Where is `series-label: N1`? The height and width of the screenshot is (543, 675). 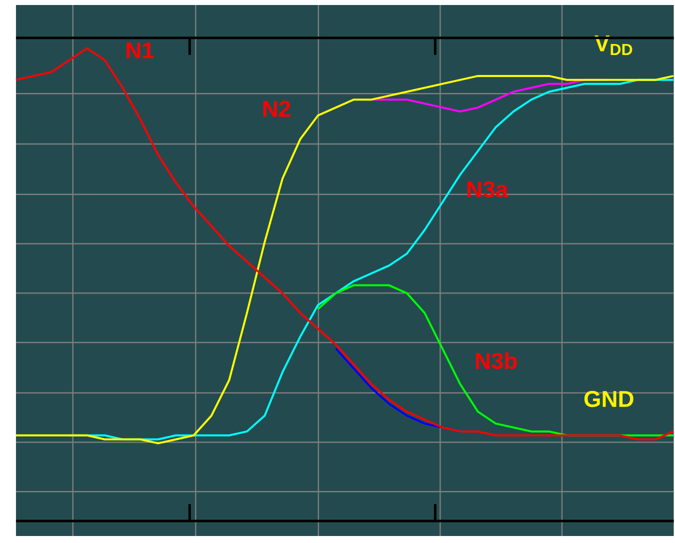 series-label: N1 is located at coordinates (140, 50).